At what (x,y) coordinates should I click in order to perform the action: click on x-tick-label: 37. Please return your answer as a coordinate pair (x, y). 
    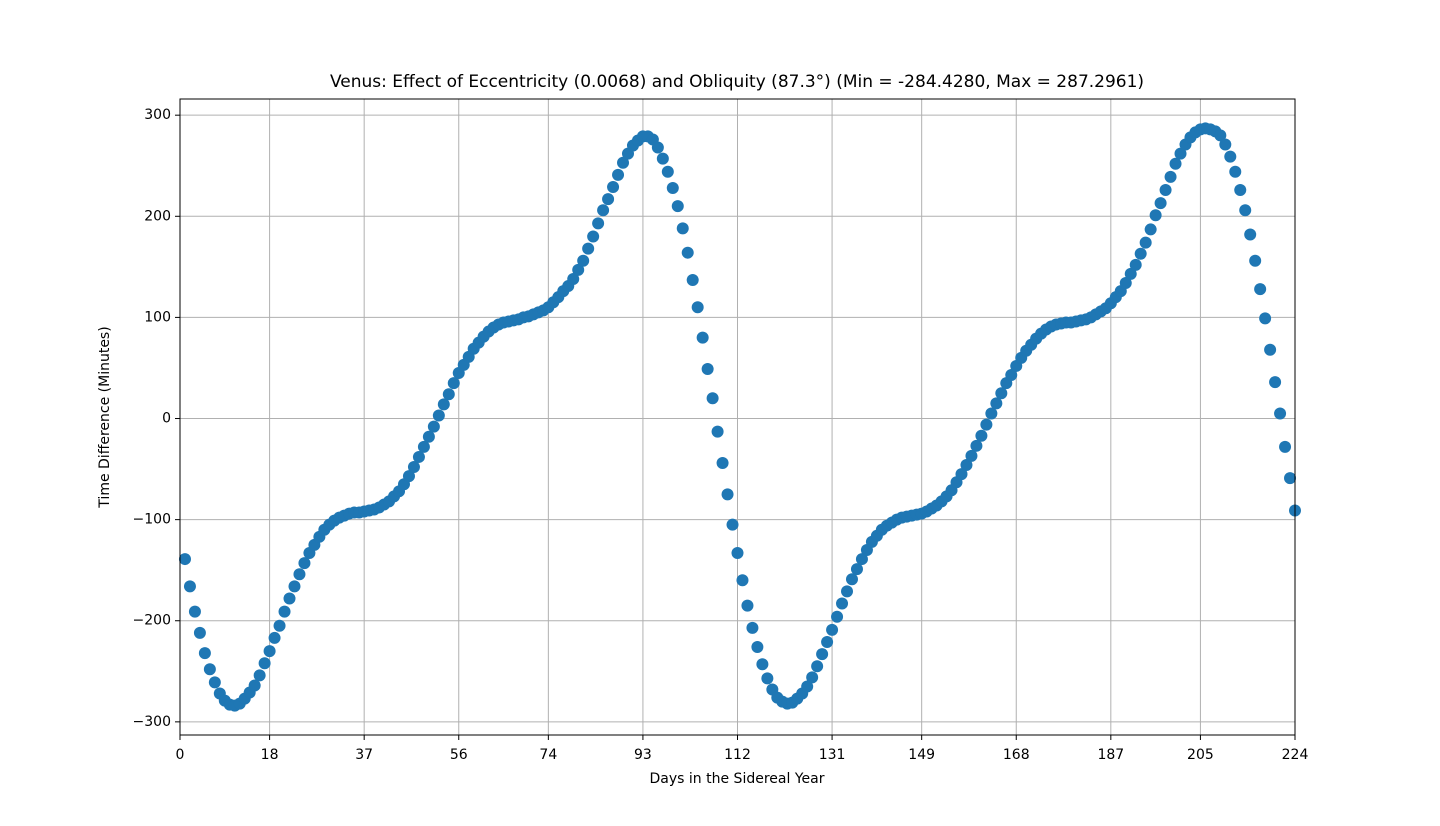
    Looking at the image, I should click on (364, 755).